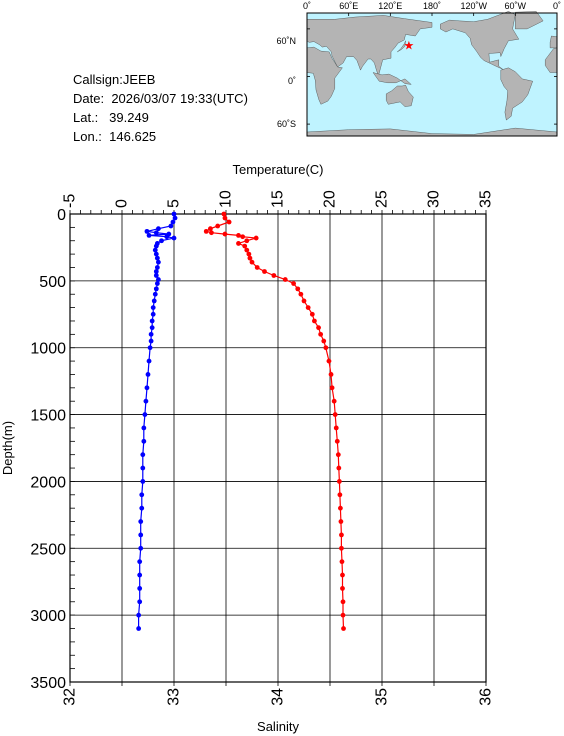  Describe the element at coordinates (70, 201) in the screenshot. I see `temperature-tick-label: -5` at that location.